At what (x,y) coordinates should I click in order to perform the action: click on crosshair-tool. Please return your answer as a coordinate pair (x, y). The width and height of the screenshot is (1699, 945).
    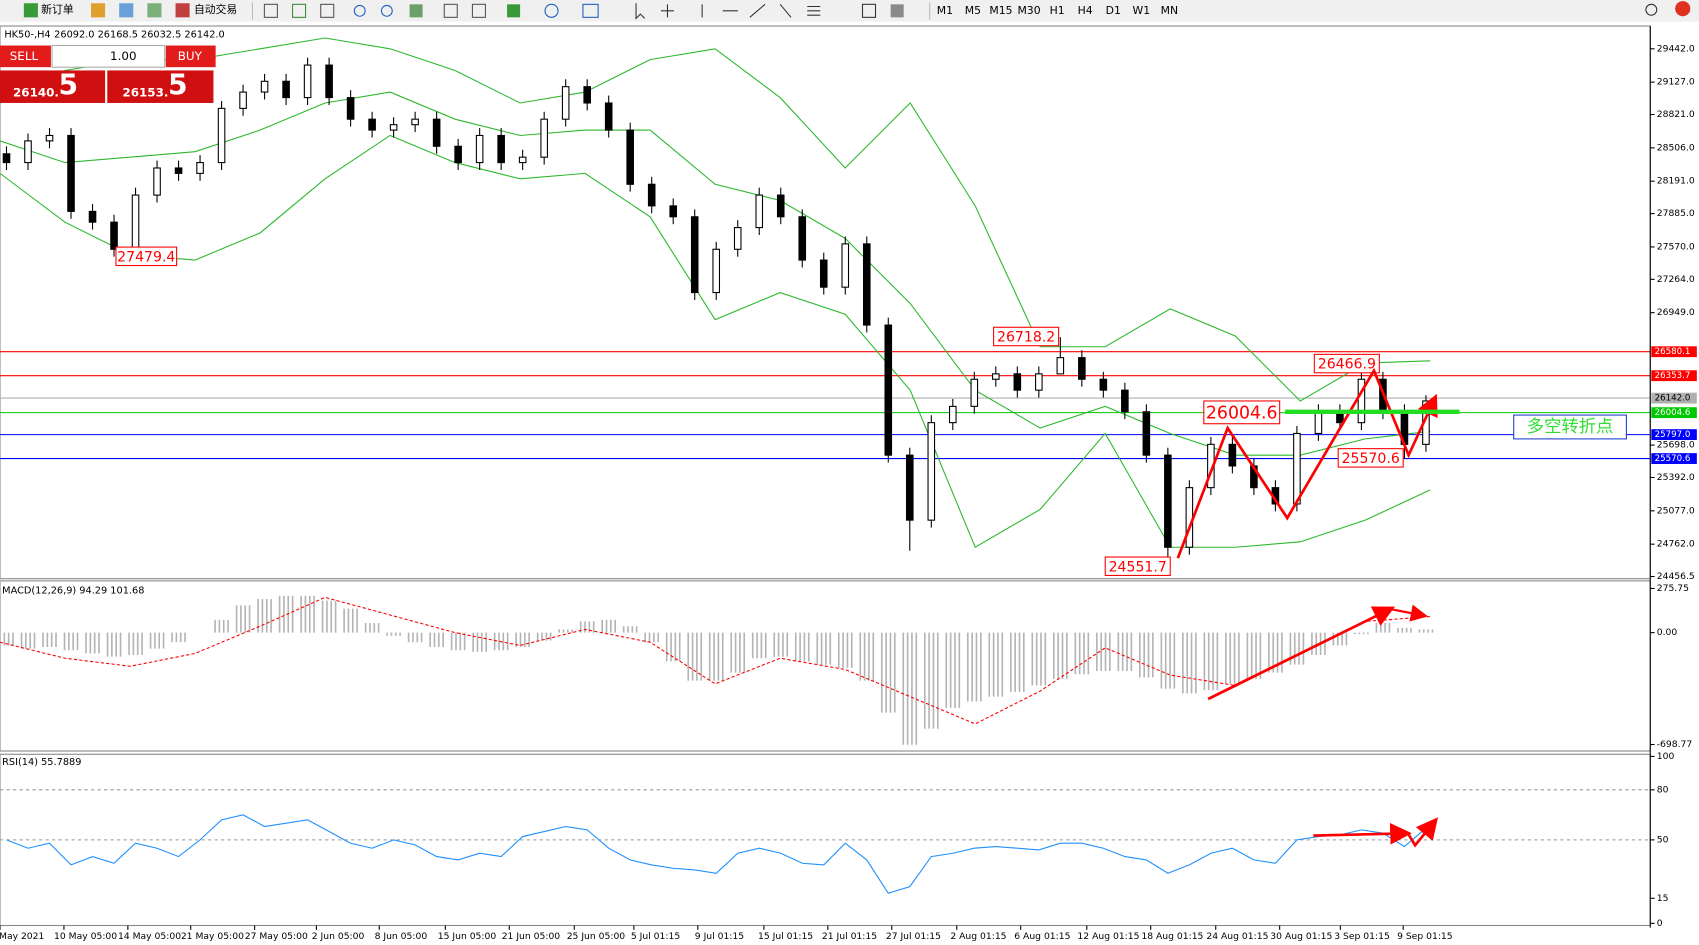
    Looking at the image, I should click on (667, 11).